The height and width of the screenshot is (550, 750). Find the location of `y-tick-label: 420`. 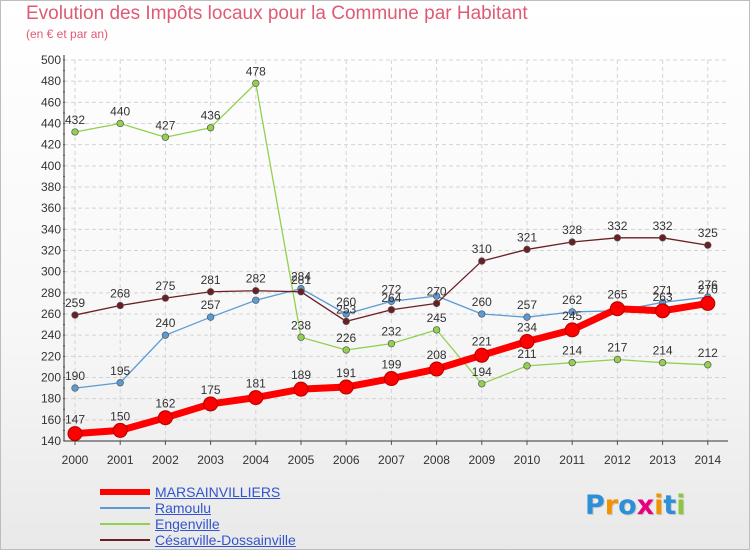

y-tick-label: 420 is located at coordinates (51, 145).